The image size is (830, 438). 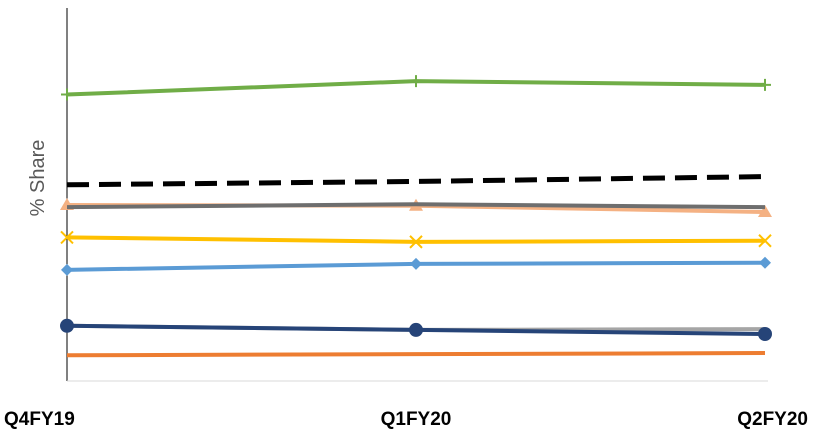 I want to click on series-9-line, so click(x=416, y=354).